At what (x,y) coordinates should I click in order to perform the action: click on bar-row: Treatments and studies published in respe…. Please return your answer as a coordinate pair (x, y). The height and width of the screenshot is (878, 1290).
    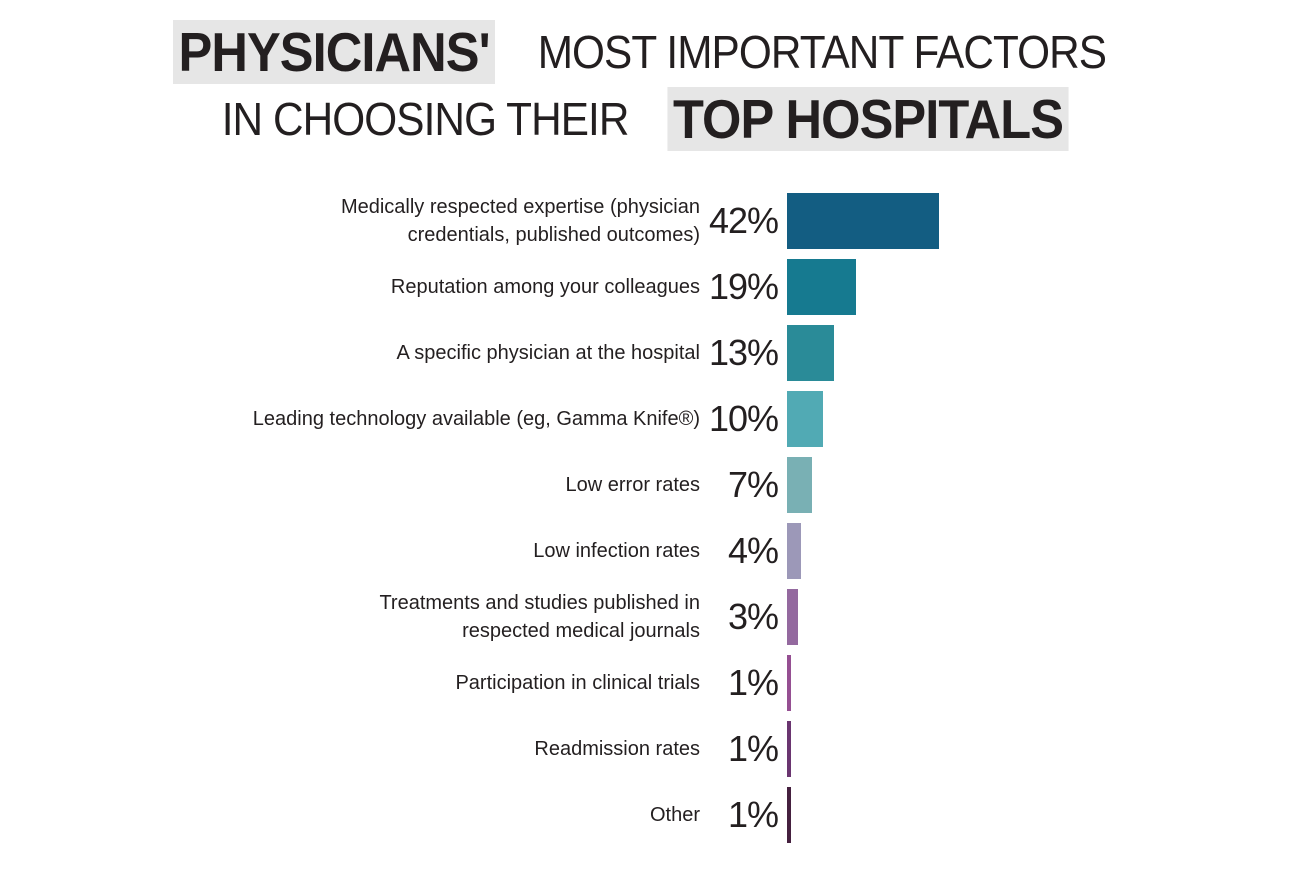
    Looking at the image, I should click on (645, 617).